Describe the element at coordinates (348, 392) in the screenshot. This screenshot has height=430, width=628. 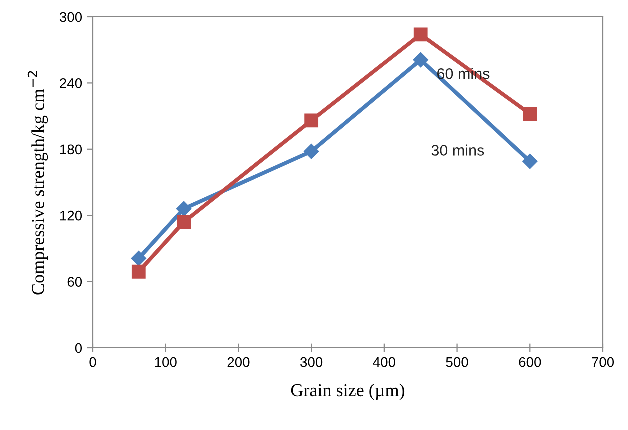
I see `x-axis-title: Grain size (µm)` at that location.